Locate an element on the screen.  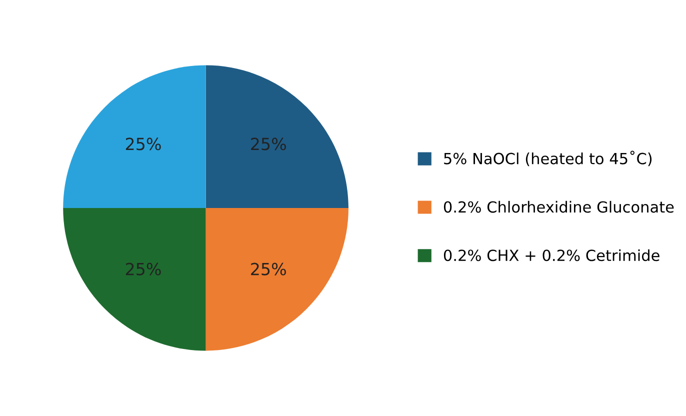
legend-label: 0.2% Chlorhexidine Gluconate is located at coordinates (559, 206).